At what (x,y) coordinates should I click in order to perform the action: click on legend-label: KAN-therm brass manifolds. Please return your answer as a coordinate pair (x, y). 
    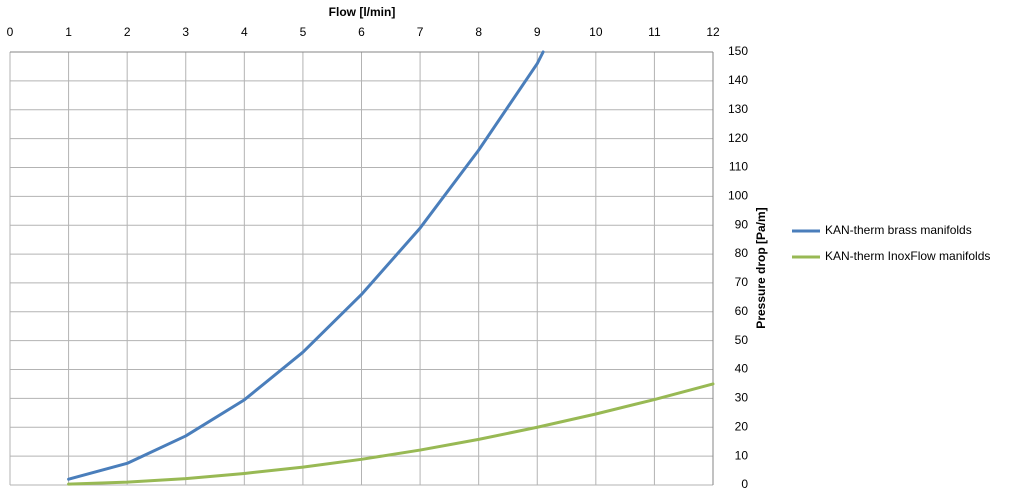
    Looking at the image, I should click on (898, 230).